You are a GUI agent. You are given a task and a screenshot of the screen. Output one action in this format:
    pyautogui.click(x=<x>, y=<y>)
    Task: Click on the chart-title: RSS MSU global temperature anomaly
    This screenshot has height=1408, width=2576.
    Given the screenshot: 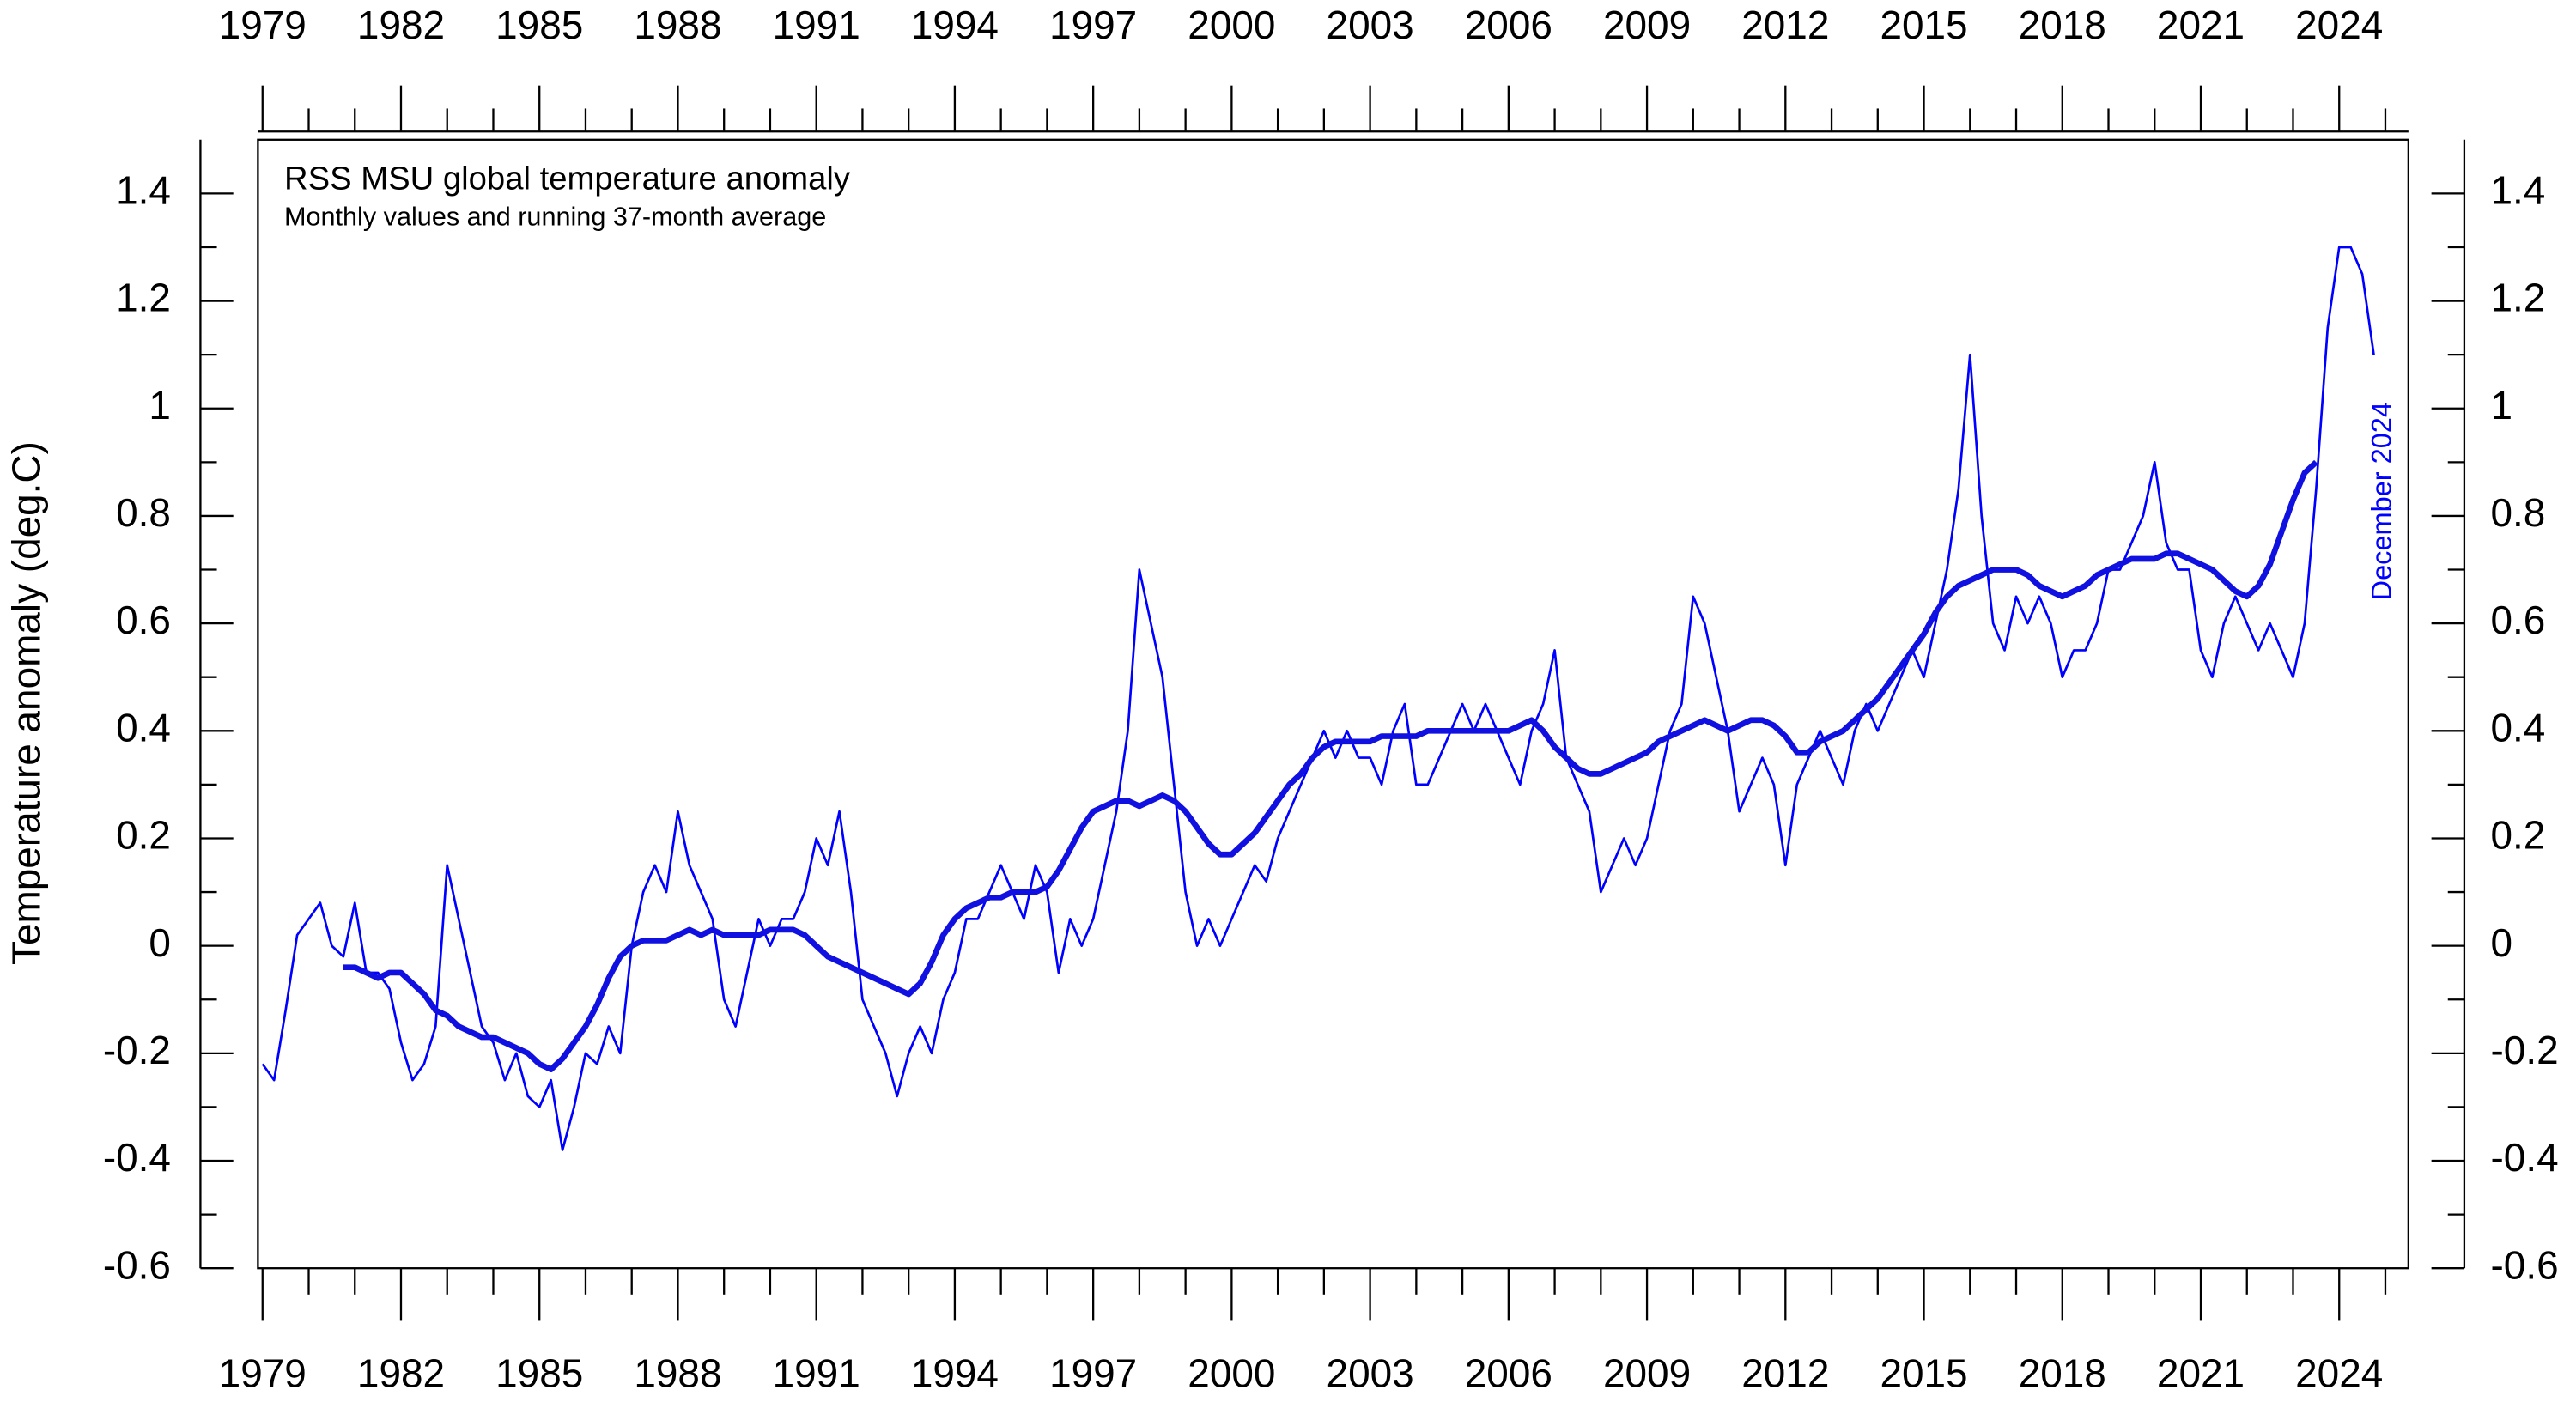 What is the action you would take?
    pyautogui.click(x=567, y=179)
    